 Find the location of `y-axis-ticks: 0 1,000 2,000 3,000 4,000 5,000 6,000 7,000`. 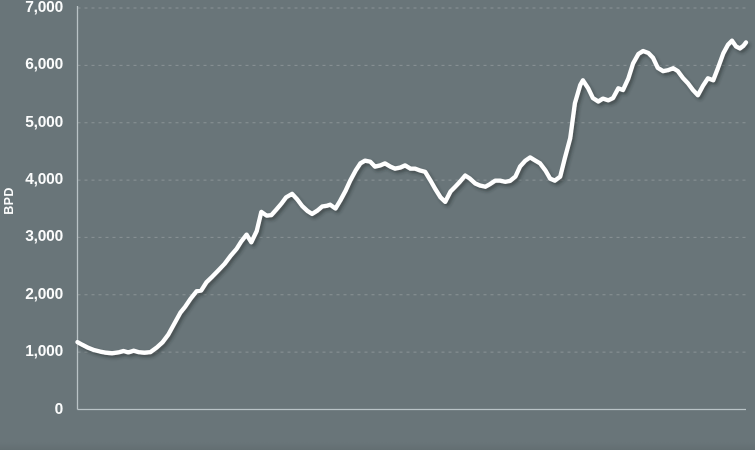

y-axis-ticks: 0 1,000 2,000 3,000 4,000 5,000 6,000 7,000 is located at coordinates (31, 225).